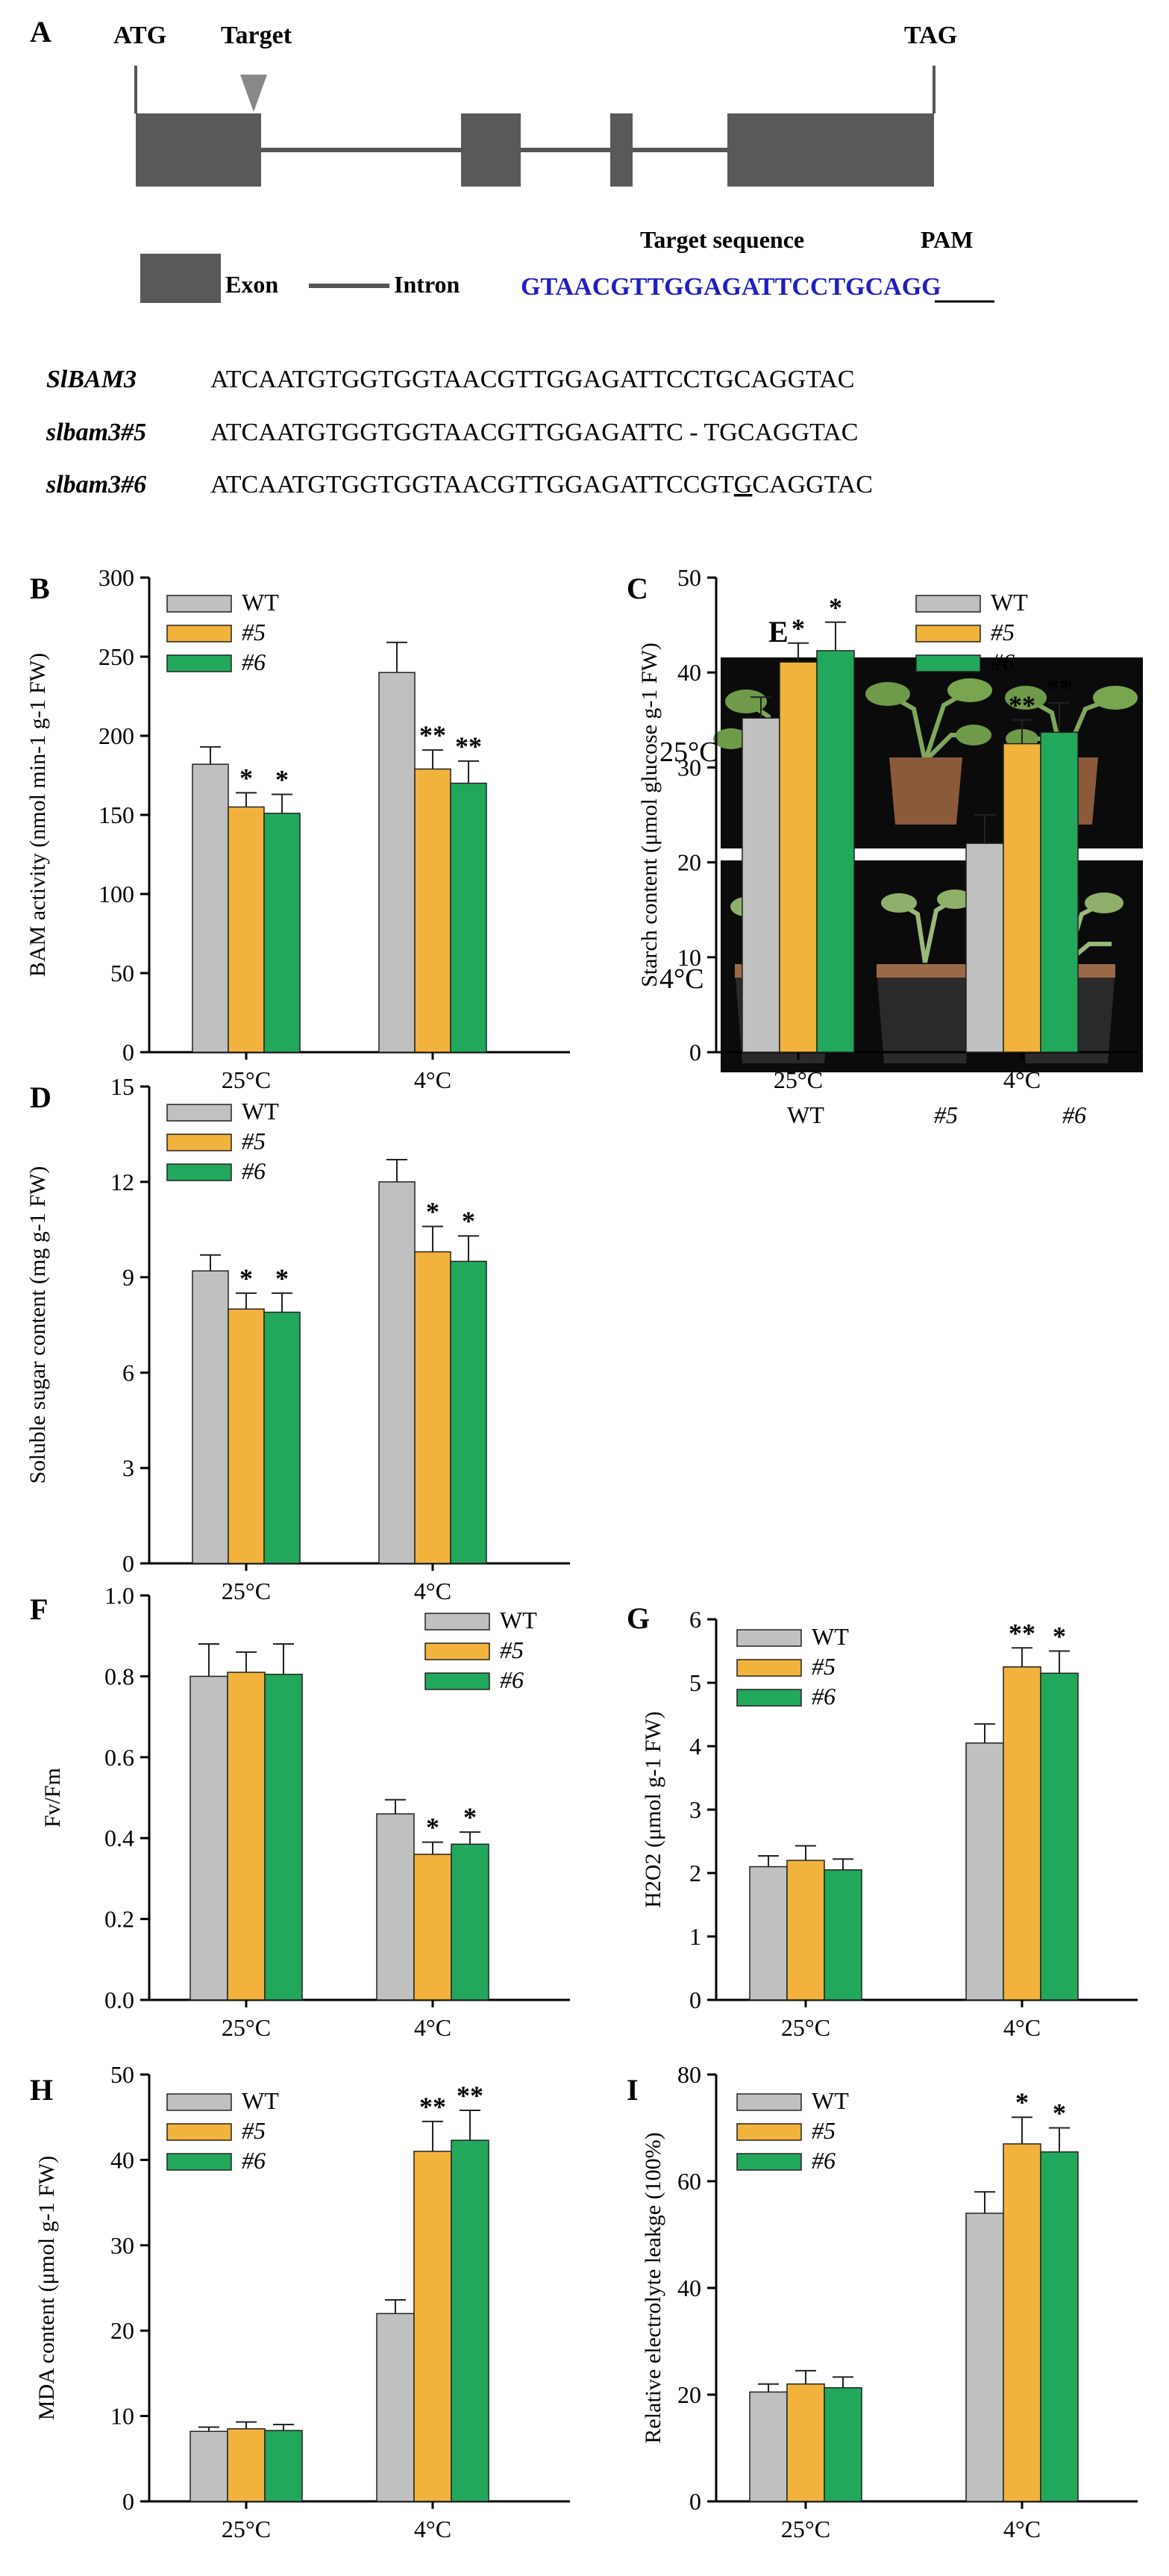 This screenshot has width=1169, height=2576. Describe the element at coordinates (37, 815) in the screenshot. I see `y-axis-label: BAM activity (nmol min-1 g-1 FW)` at that location.